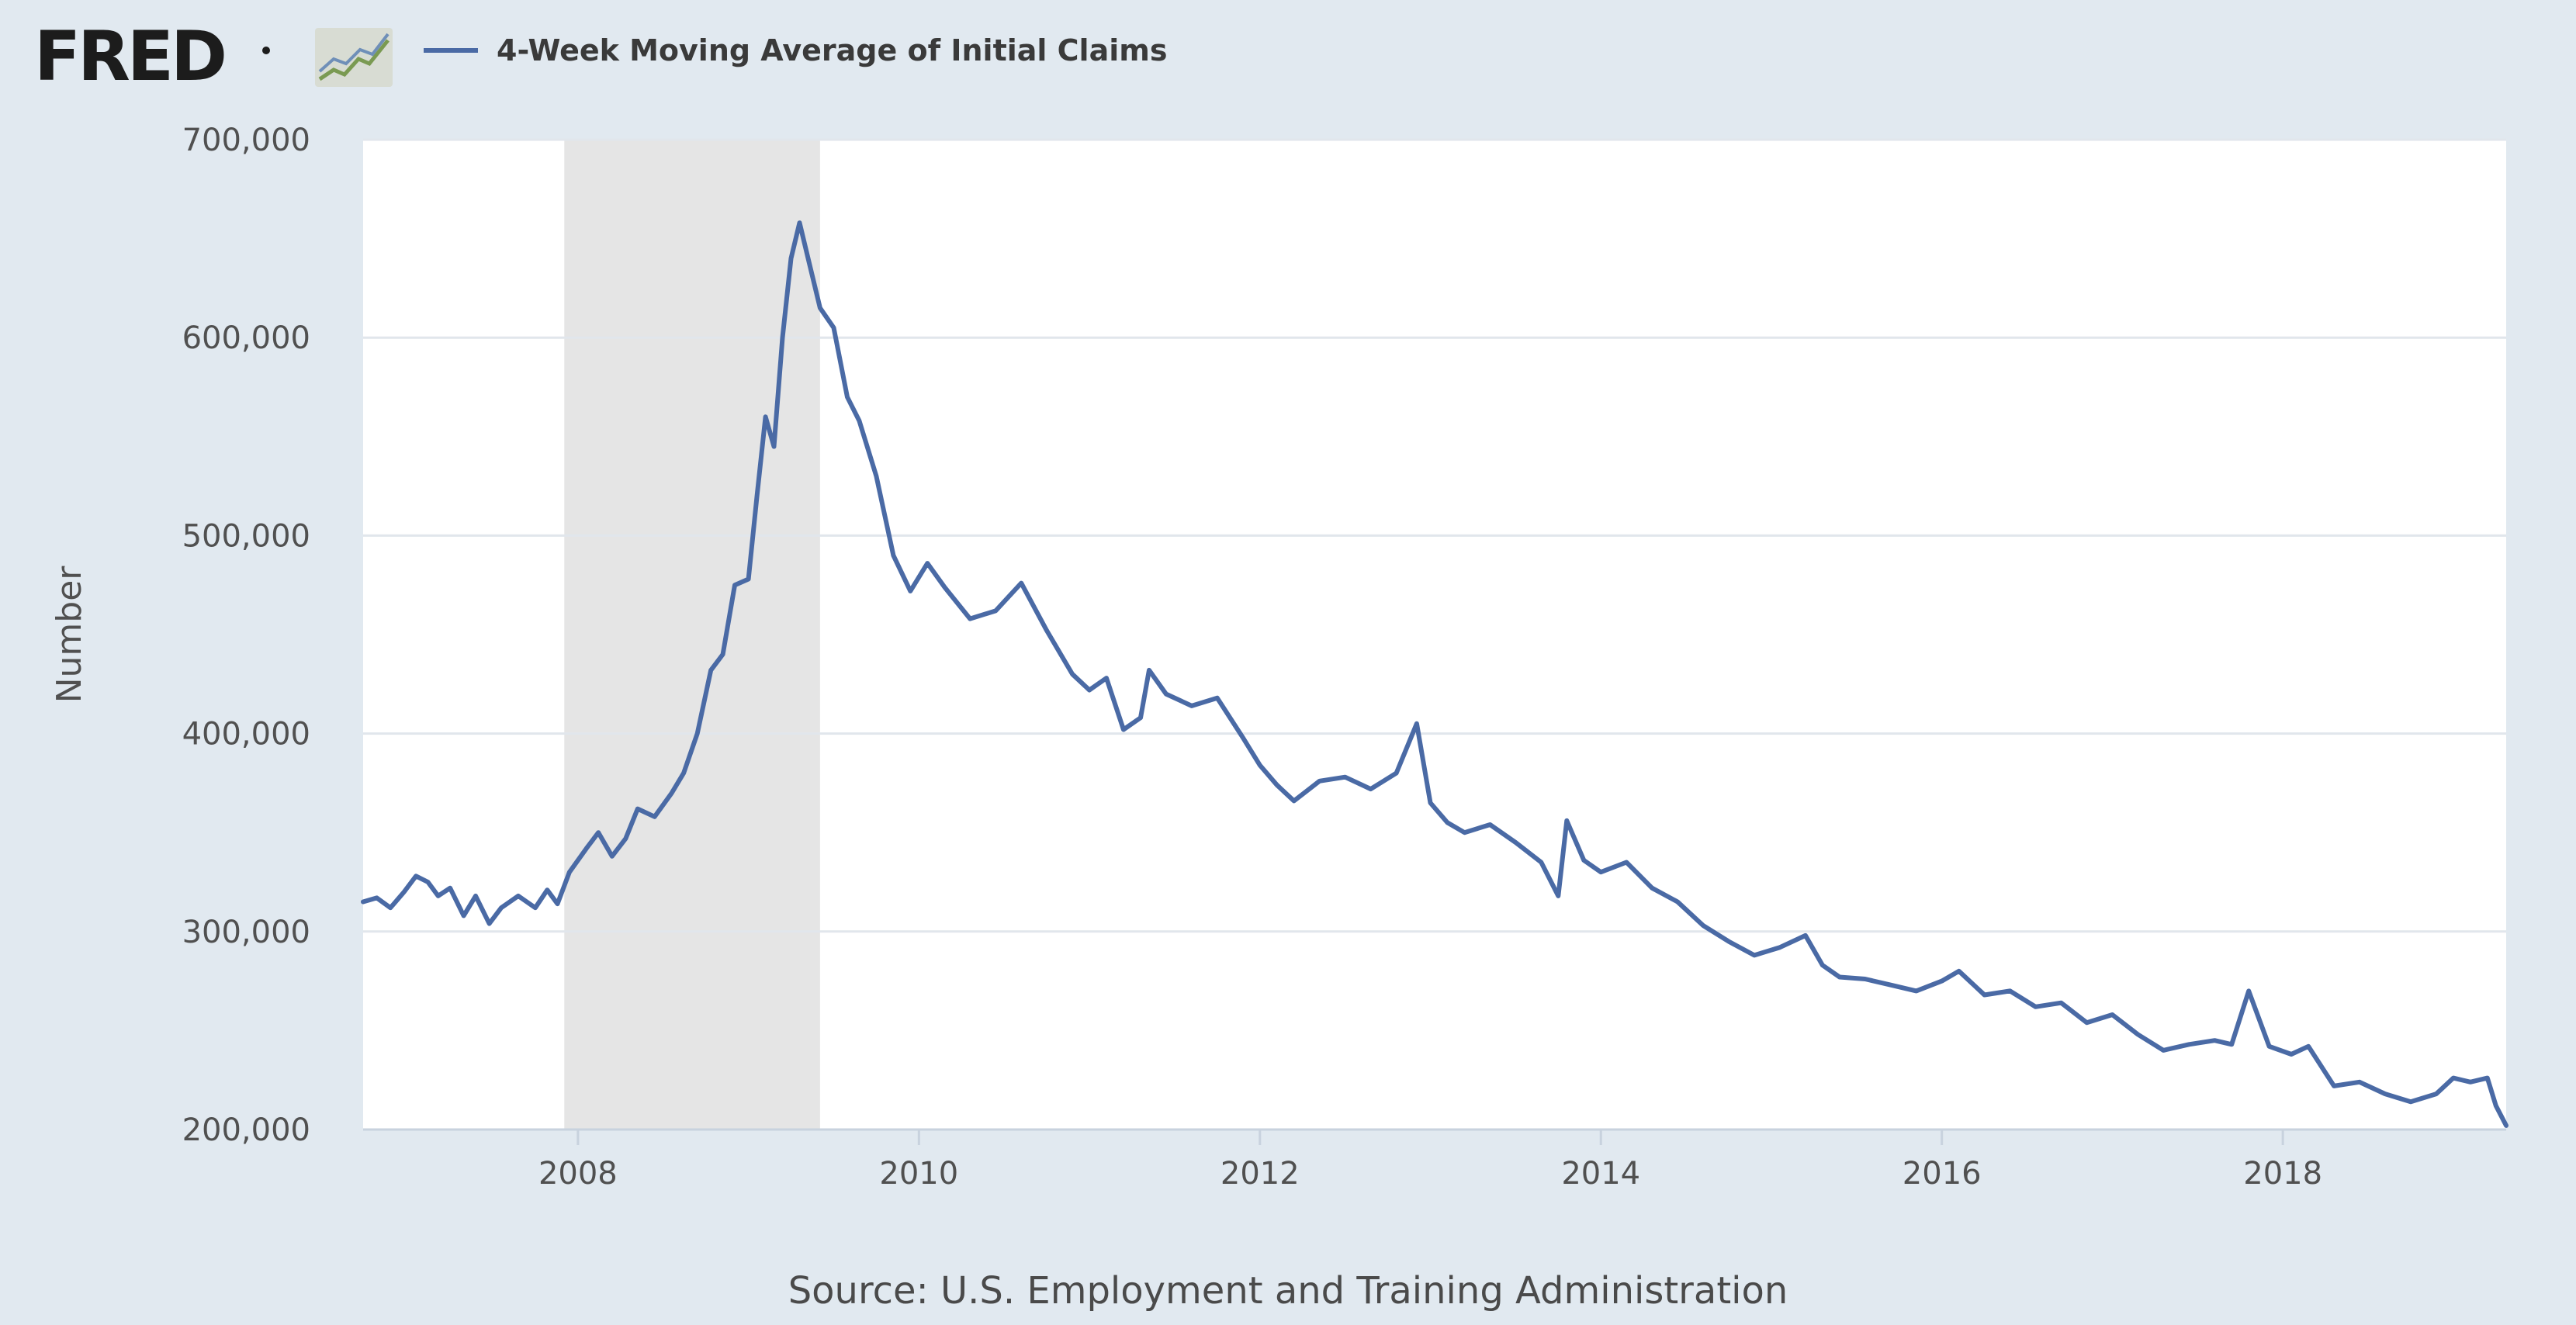 This screenshot has height=1325, width=2576. I want to click on y-tick-label: 600,000, so click(246, 338).